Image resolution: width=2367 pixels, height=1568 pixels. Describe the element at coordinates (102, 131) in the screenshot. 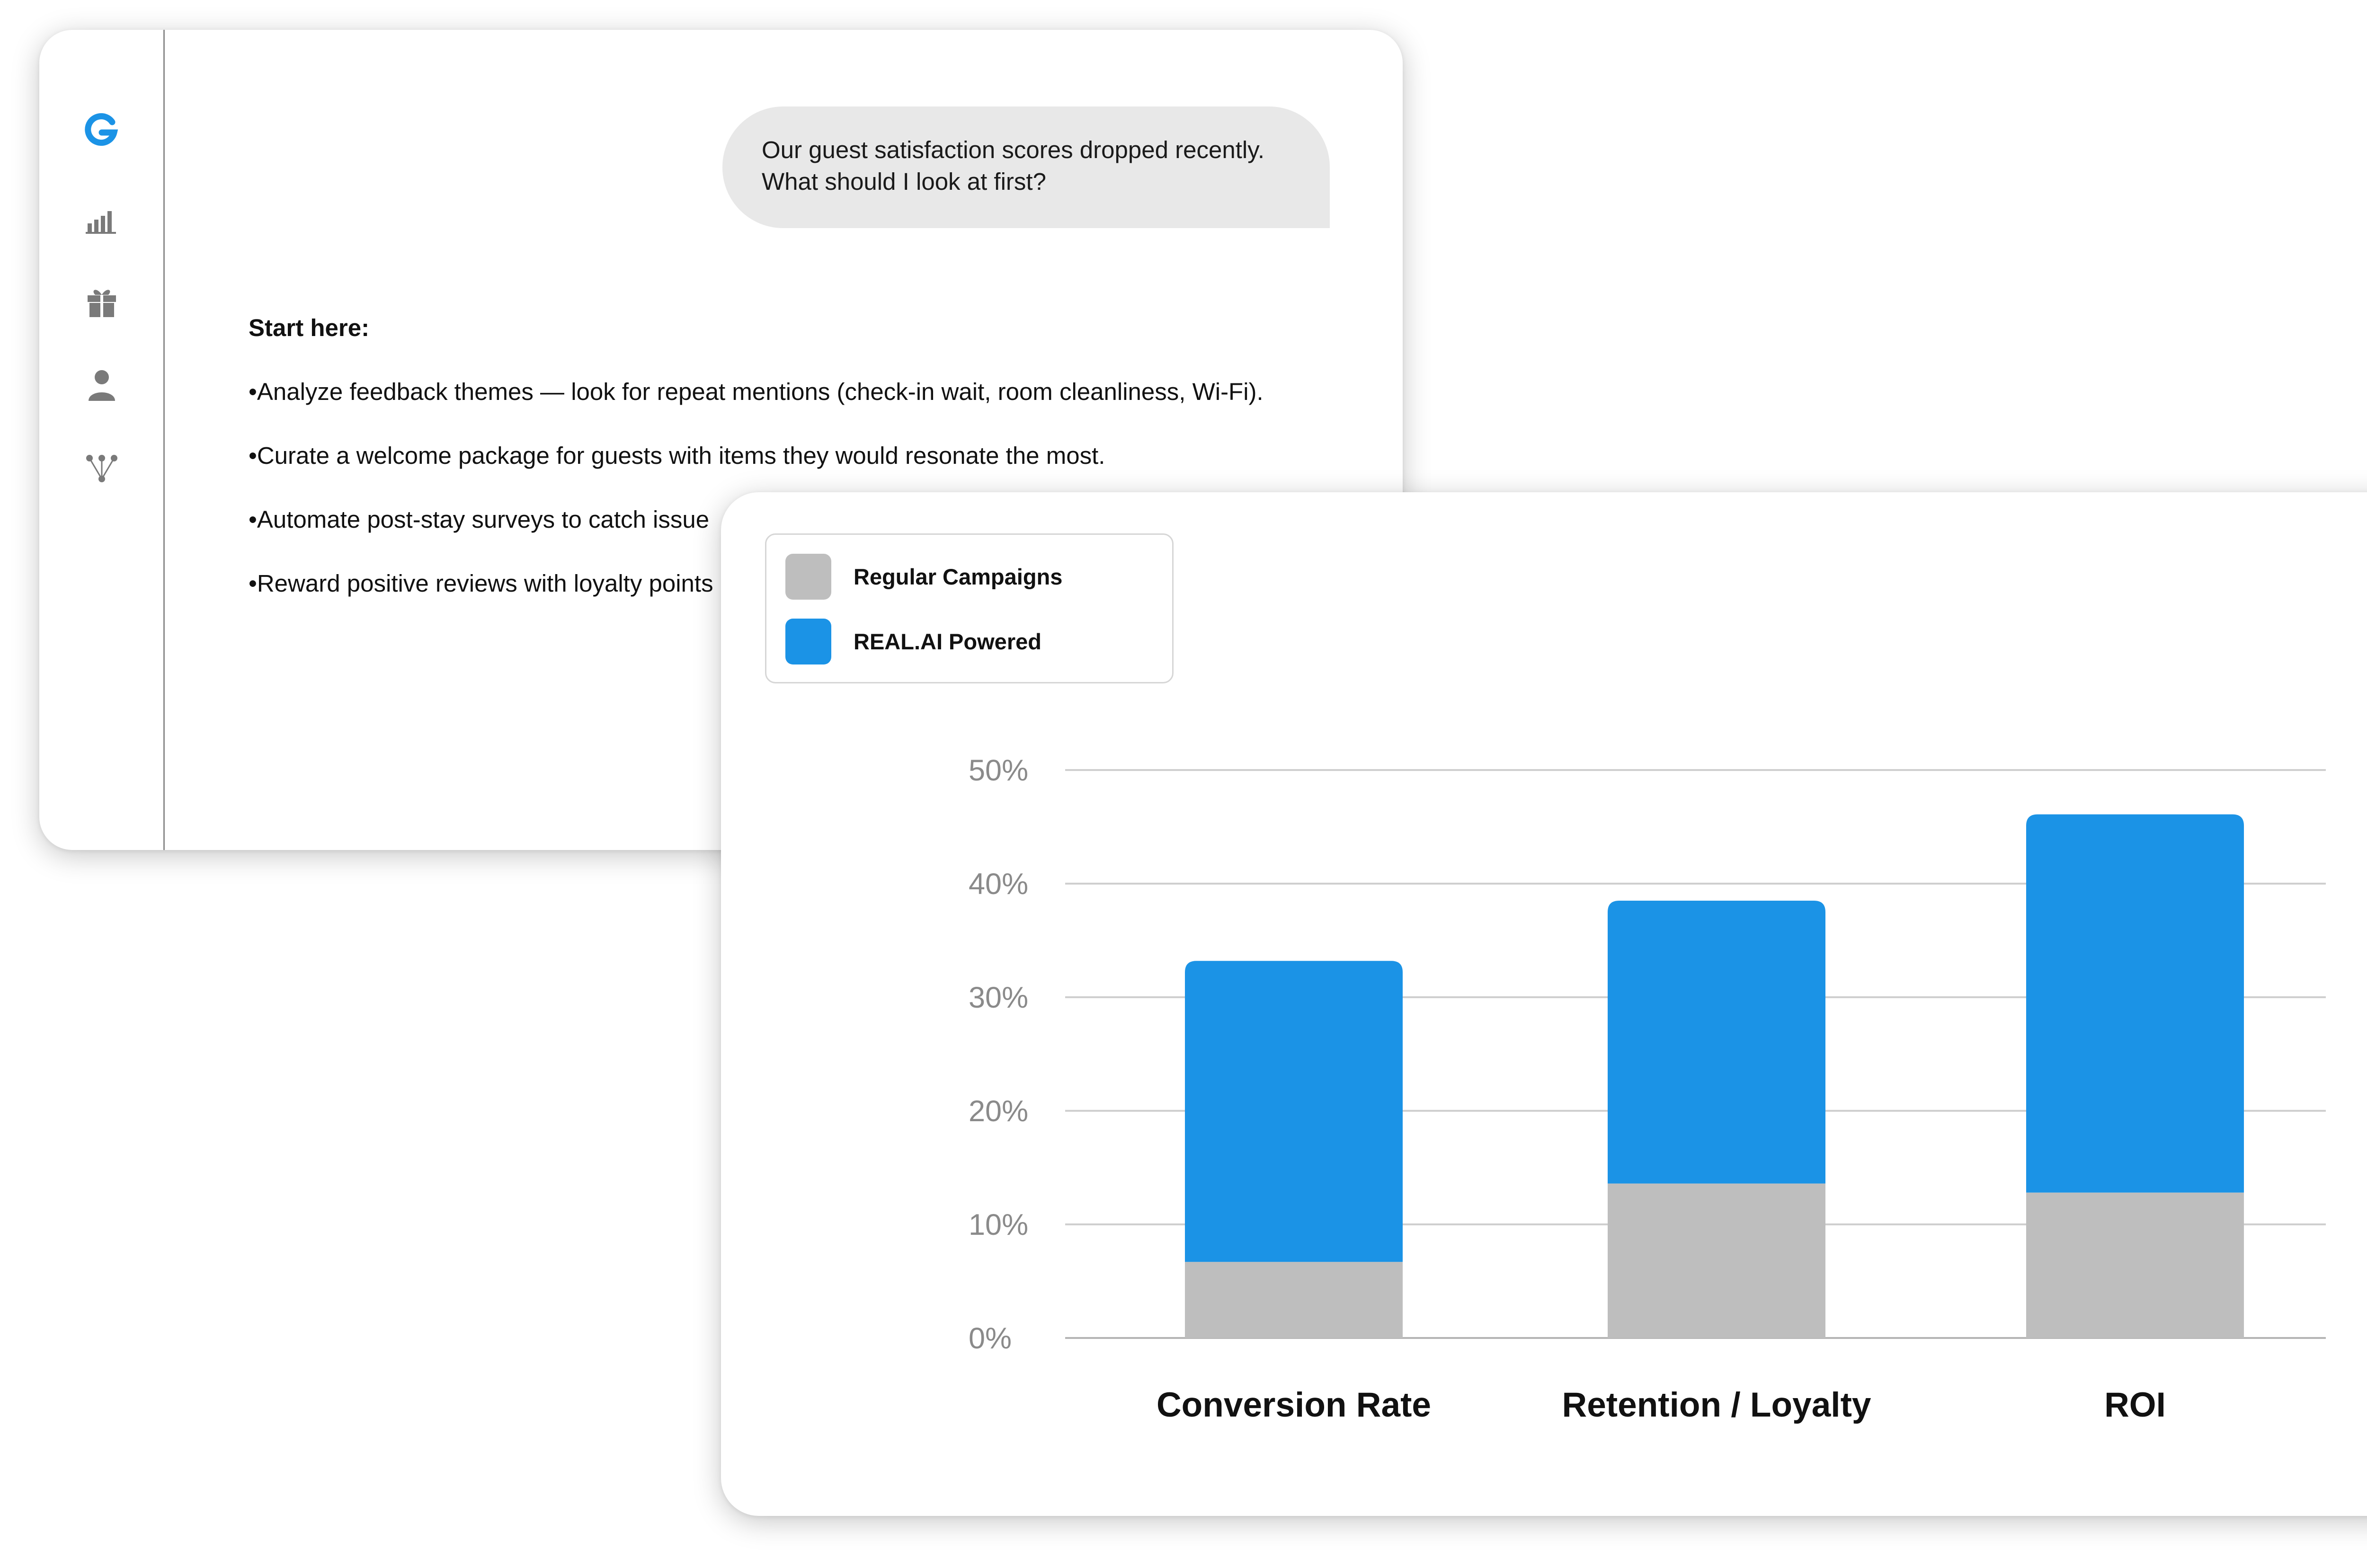

I see `logo-g-icon` at that location.